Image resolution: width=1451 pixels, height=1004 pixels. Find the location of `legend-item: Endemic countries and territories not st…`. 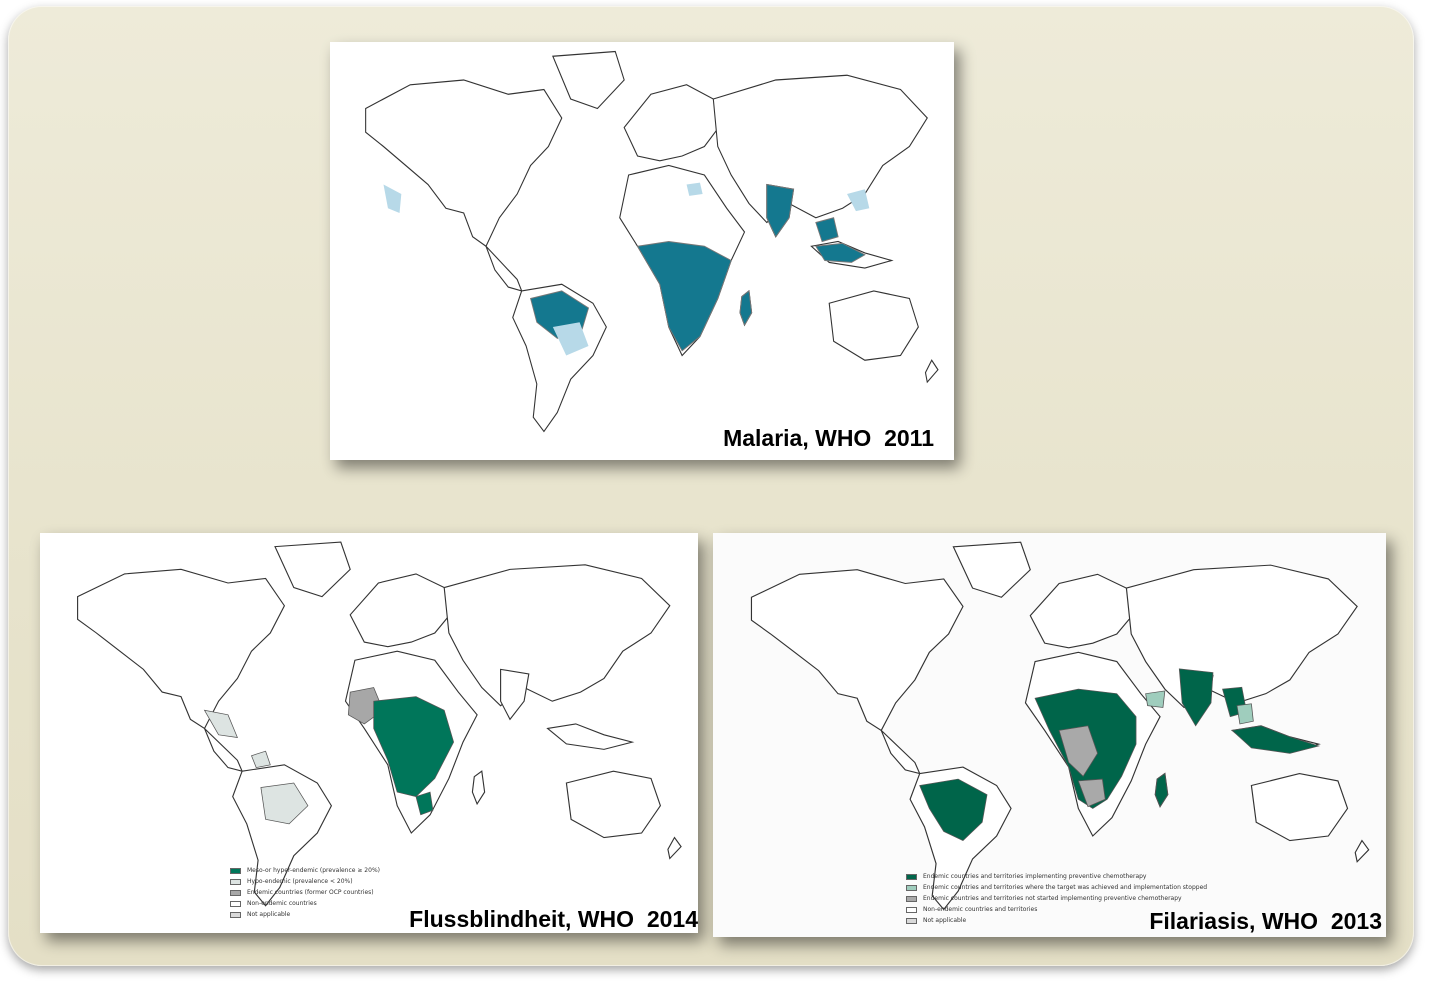

legend-item: Endemic countries and territories not st… is located at coordinates (1056, 898).